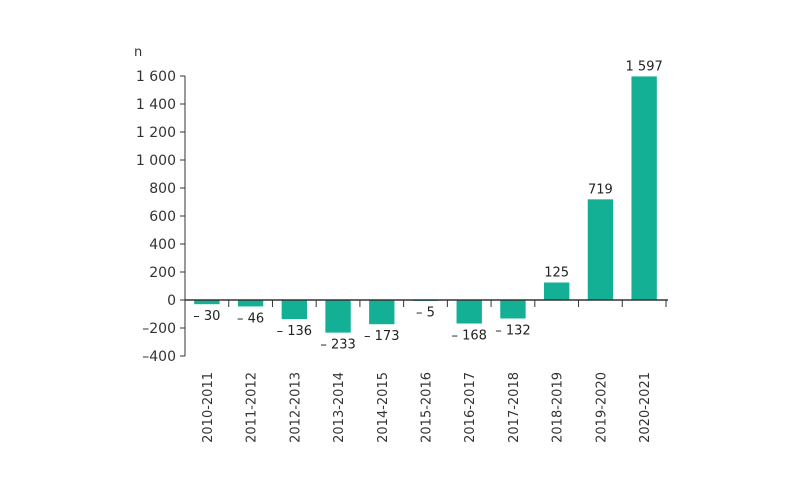  What do you see at coordinates (295, 407) in the screenshot?
I see `x-category-label: 2012-2013` at bounding box center [295, 407].